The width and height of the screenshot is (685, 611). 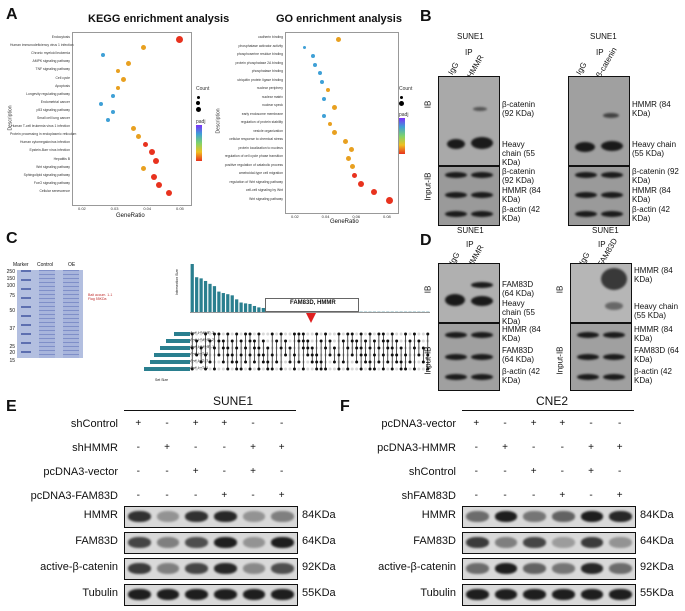 What do you see at coordinates (339, 19) in the screenshot?
I see `go-title: GO enrichment analysis` at bounding box center [339, 19].